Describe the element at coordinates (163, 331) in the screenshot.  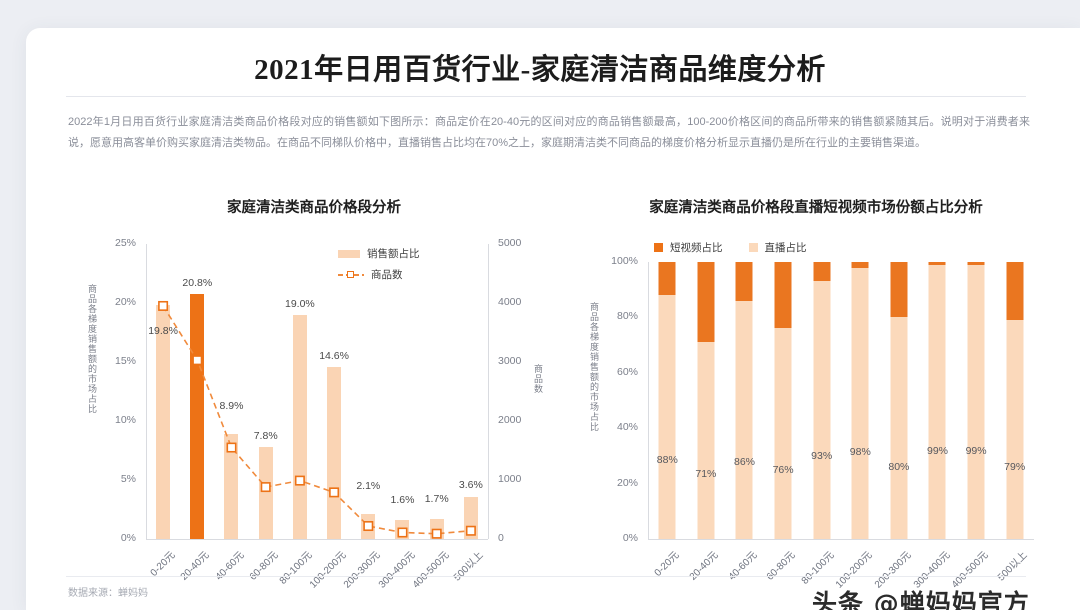
I see `bar-value-label: 19.8%` at that location.